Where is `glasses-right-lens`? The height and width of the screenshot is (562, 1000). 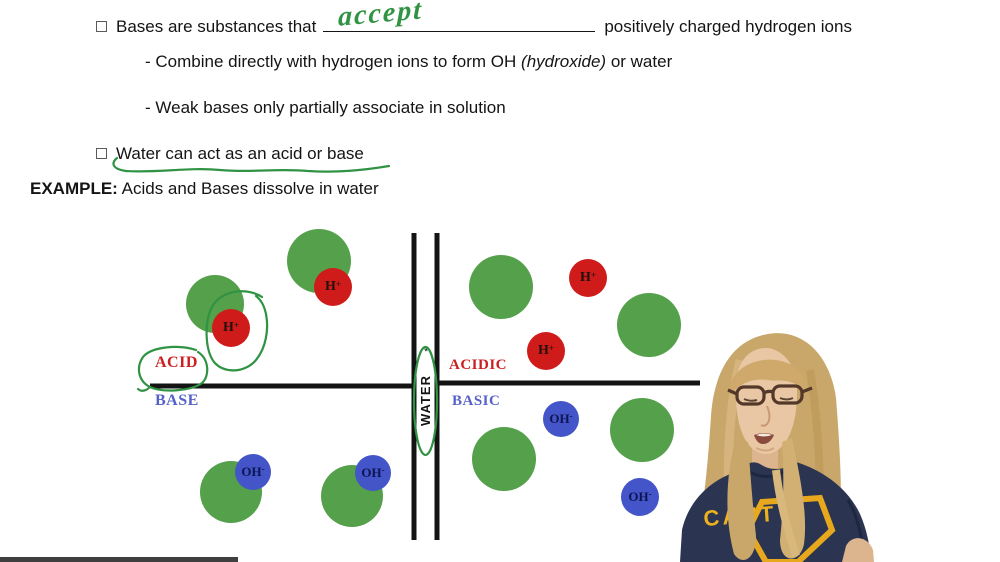 glasses-right-lens is located at coordinates (787, 394).